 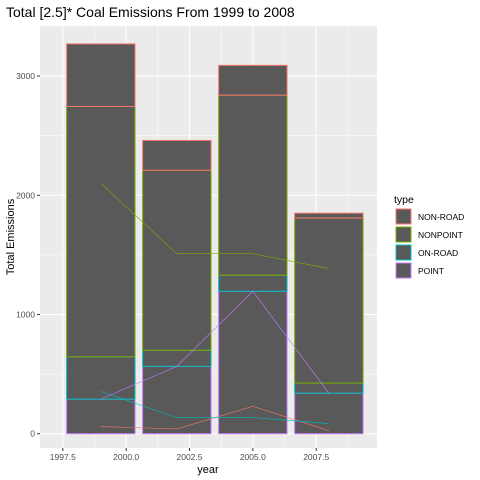 I want to click on legend-label-nonpoint: NONPOINT, so click(x=440, y=235).